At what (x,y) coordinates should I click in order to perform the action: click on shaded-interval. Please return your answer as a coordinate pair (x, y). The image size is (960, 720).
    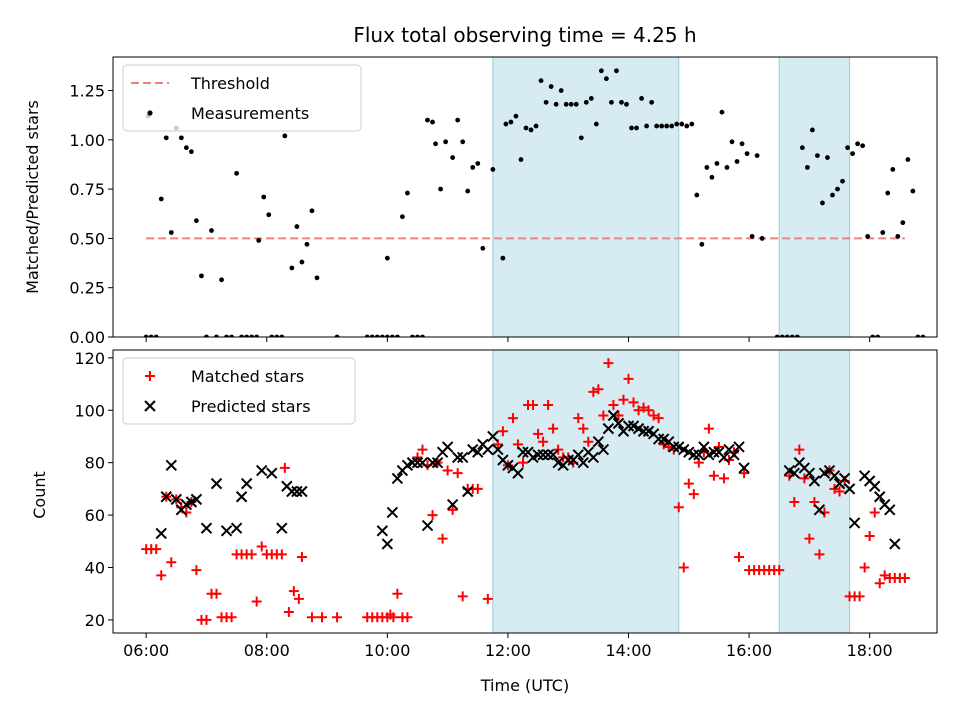
    Looking at the image, I should click on (814, 197).